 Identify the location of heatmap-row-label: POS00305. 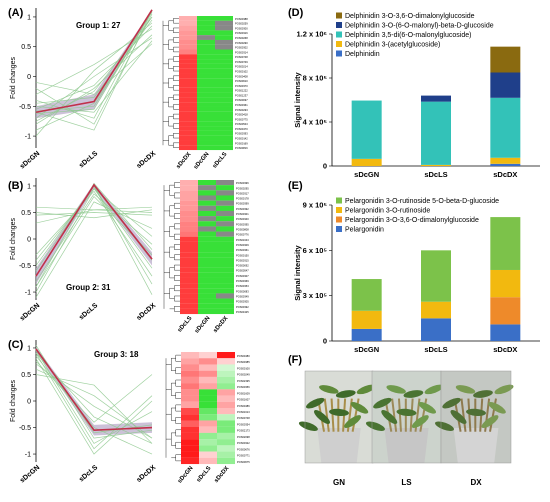
(242, 302).